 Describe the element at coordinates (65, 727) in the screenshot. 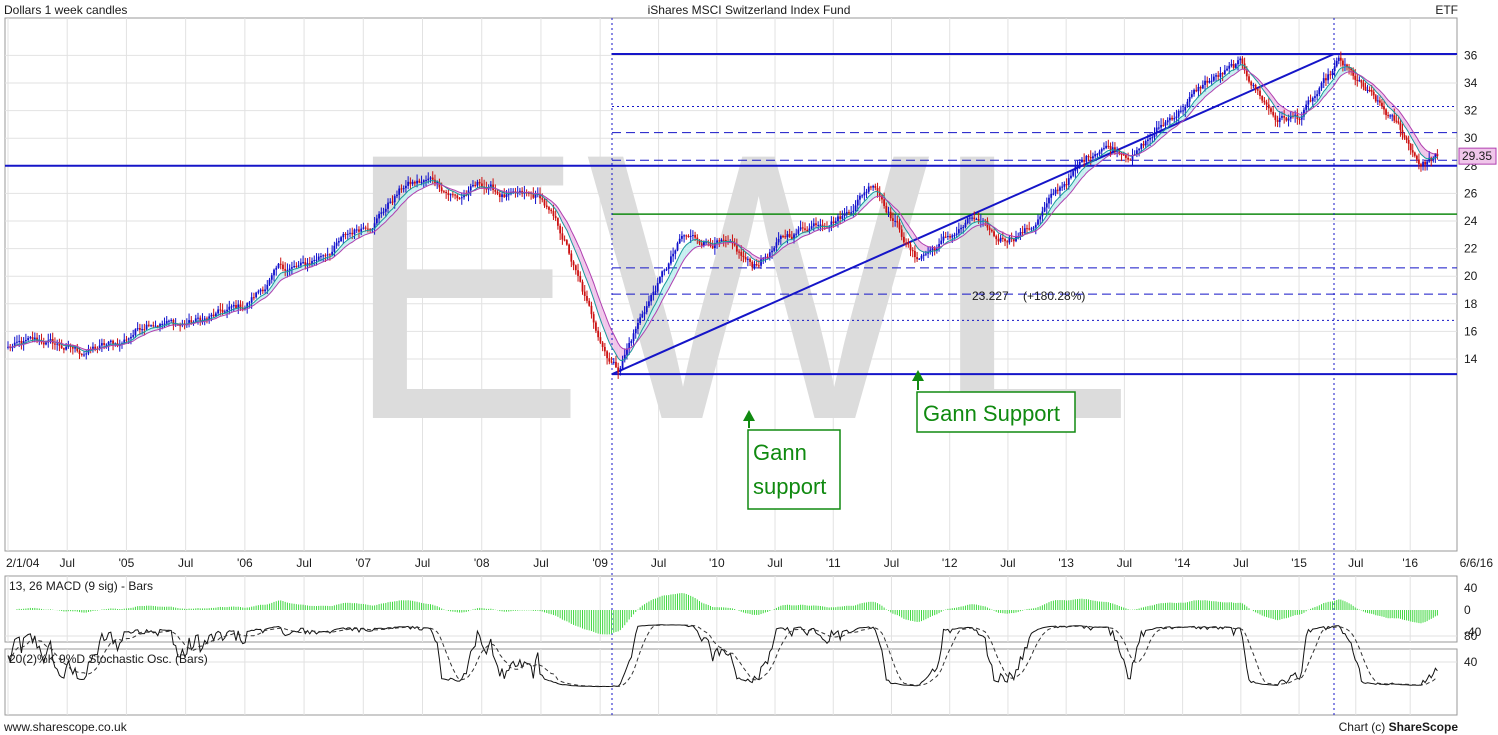

I see `footer-site-link: www.sharescope.co.uk` at that location.